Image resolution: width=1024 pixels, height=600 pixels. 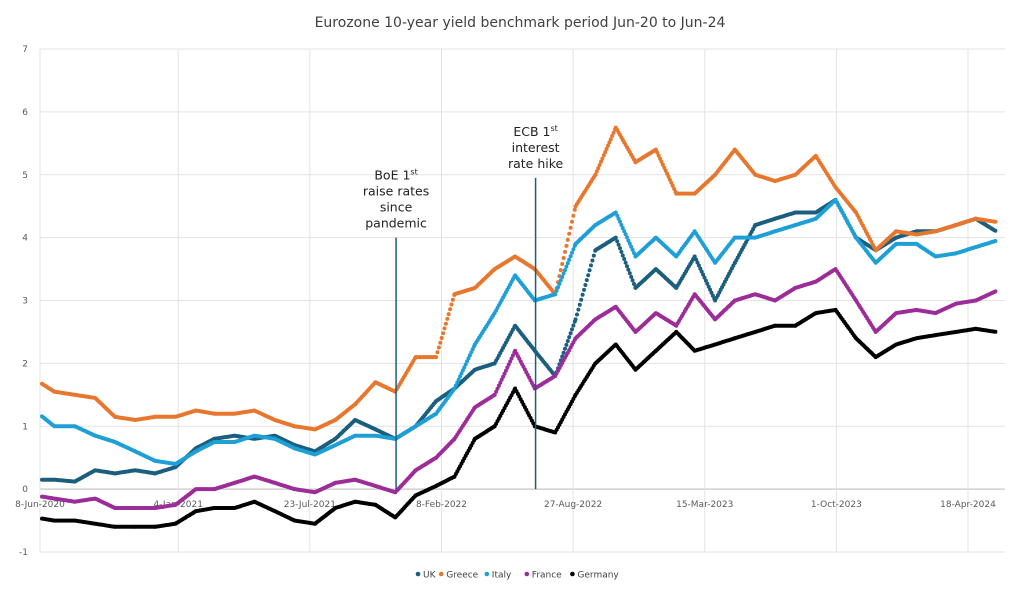 What do you see at coordinates (502, 576) in the screenshot?
I see `legend-label: Italy` at bounding box center [502, 576].